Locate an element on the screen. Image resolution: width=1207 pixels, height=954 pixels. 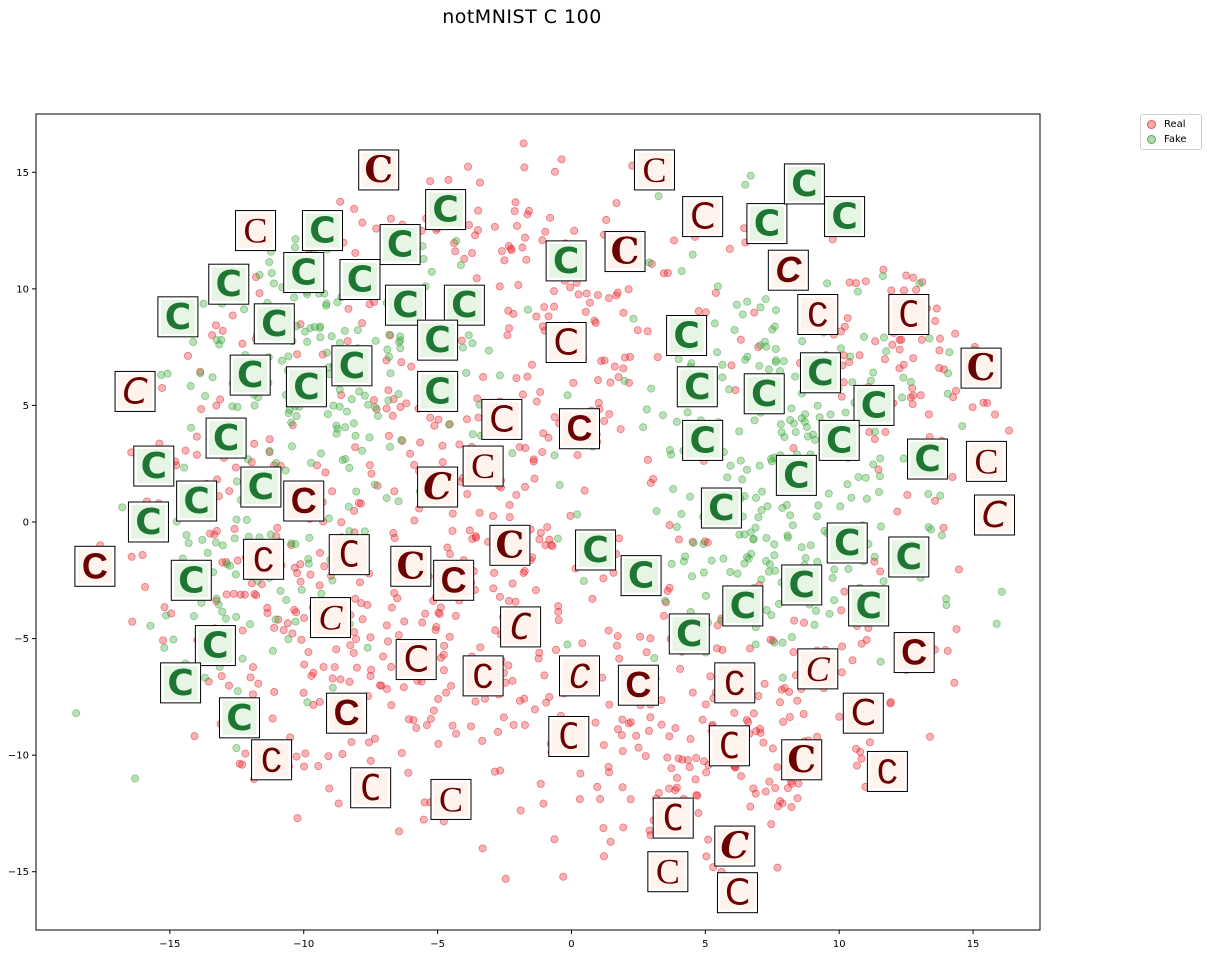
legend-entry-fake: Fake is located at coordinates (1167, 139).